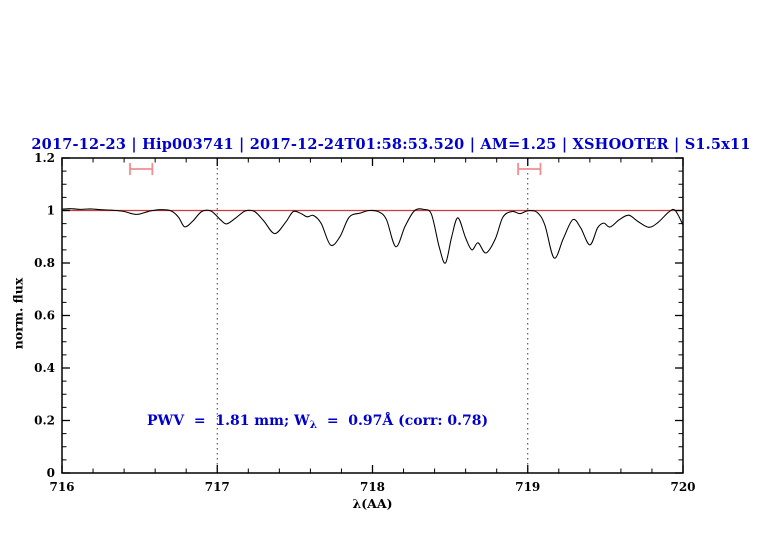 This screenshot has height=542, width=782. I want to click on y-tick-label: 1.2, so click(44, 158).